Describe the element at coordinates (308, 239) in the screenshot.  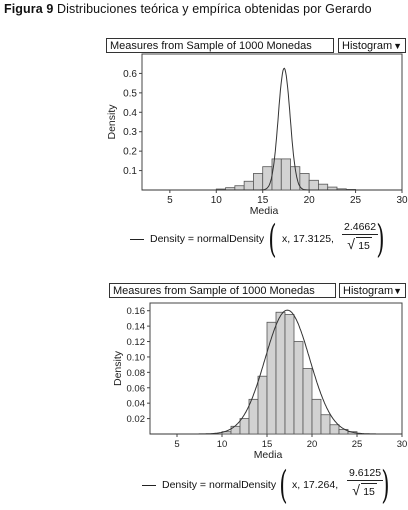
I see `formula-args: x, 17.3125,` at that location.